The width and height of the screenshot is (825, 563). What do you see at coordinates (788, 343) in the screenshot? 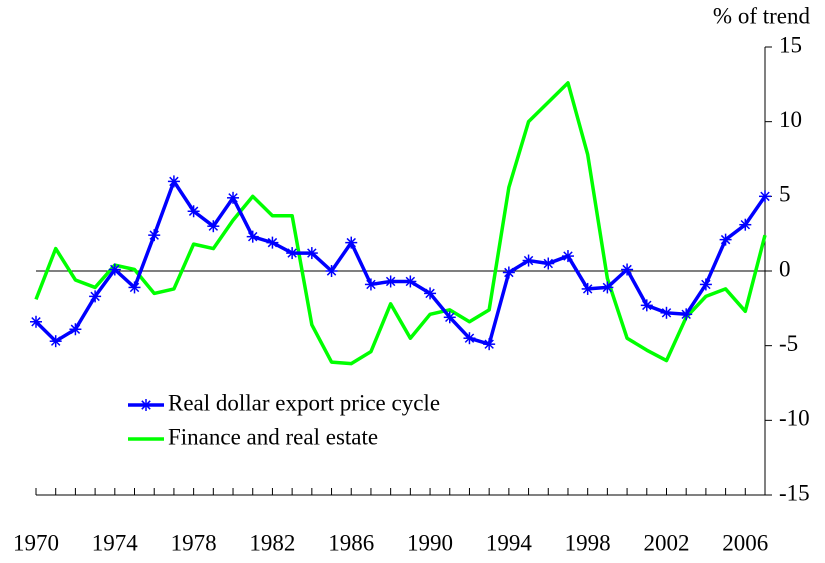
I see `y-tick-label: -5` at bounding box center [788, 343].